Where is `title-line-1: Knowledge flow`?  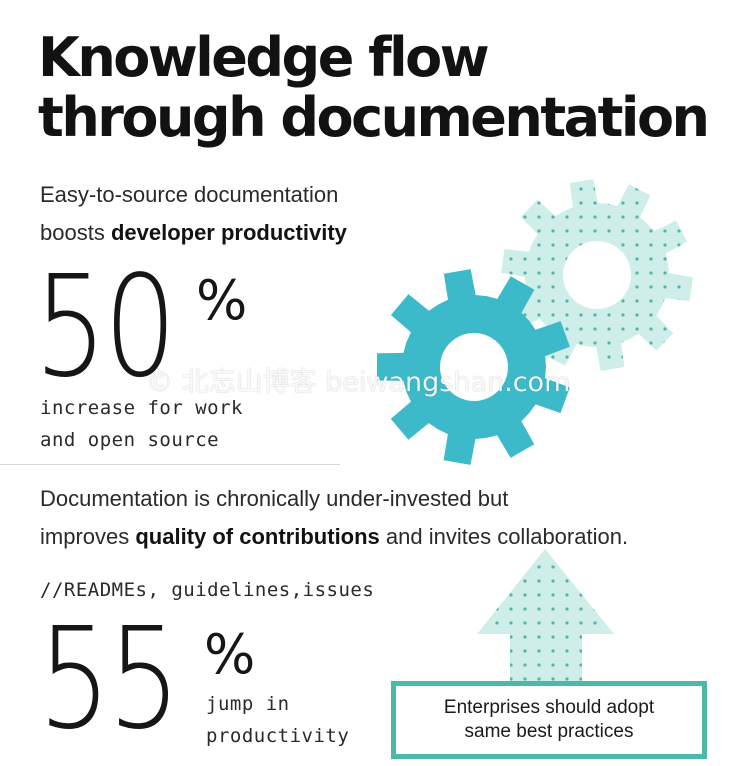
title-line-1: Knowledge flow is located at coordinates (264, 57).